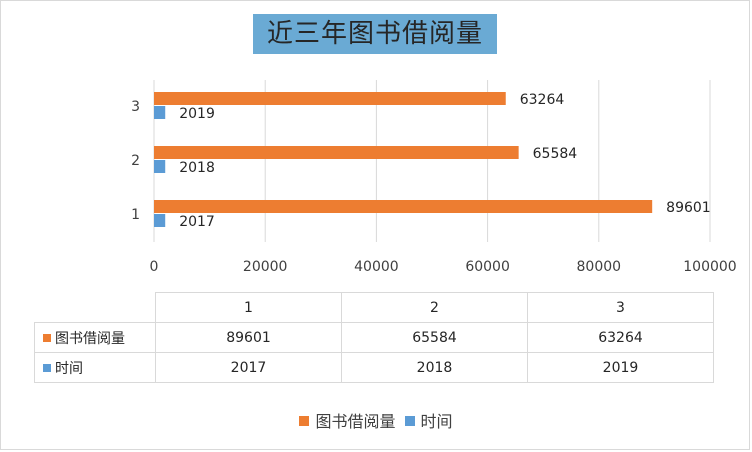  I want to click on table-row: 时间 2017 2018 2019, so click(374, 367).